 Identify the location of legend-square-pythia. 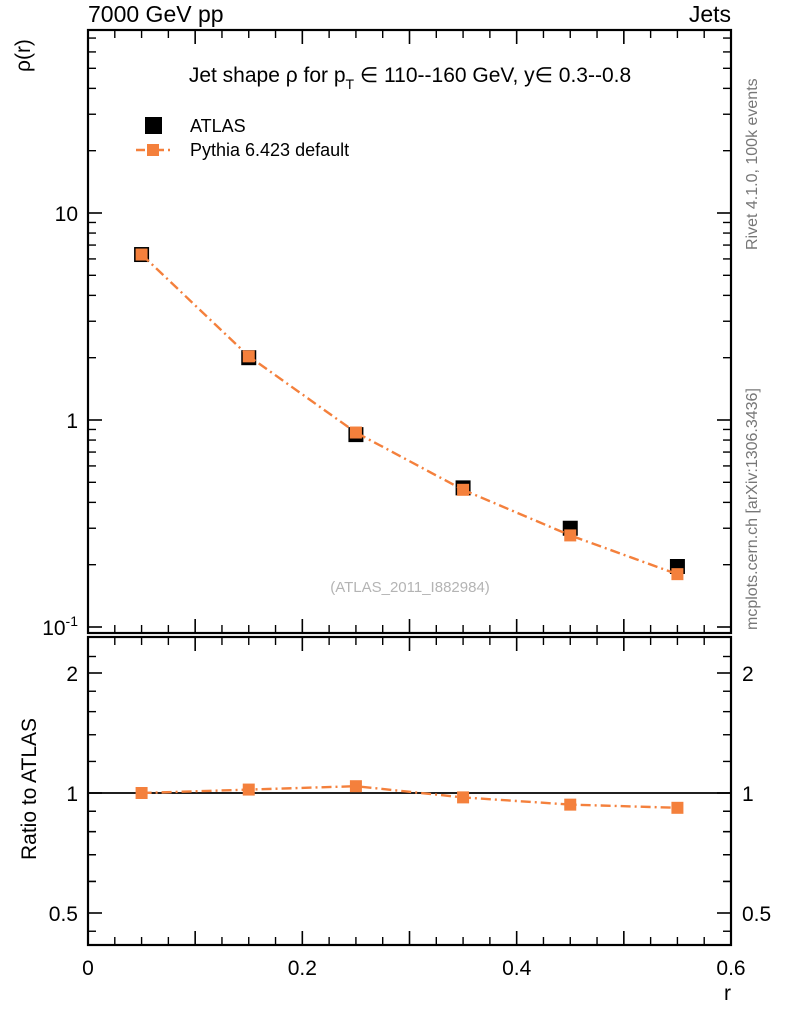
(153, 150).